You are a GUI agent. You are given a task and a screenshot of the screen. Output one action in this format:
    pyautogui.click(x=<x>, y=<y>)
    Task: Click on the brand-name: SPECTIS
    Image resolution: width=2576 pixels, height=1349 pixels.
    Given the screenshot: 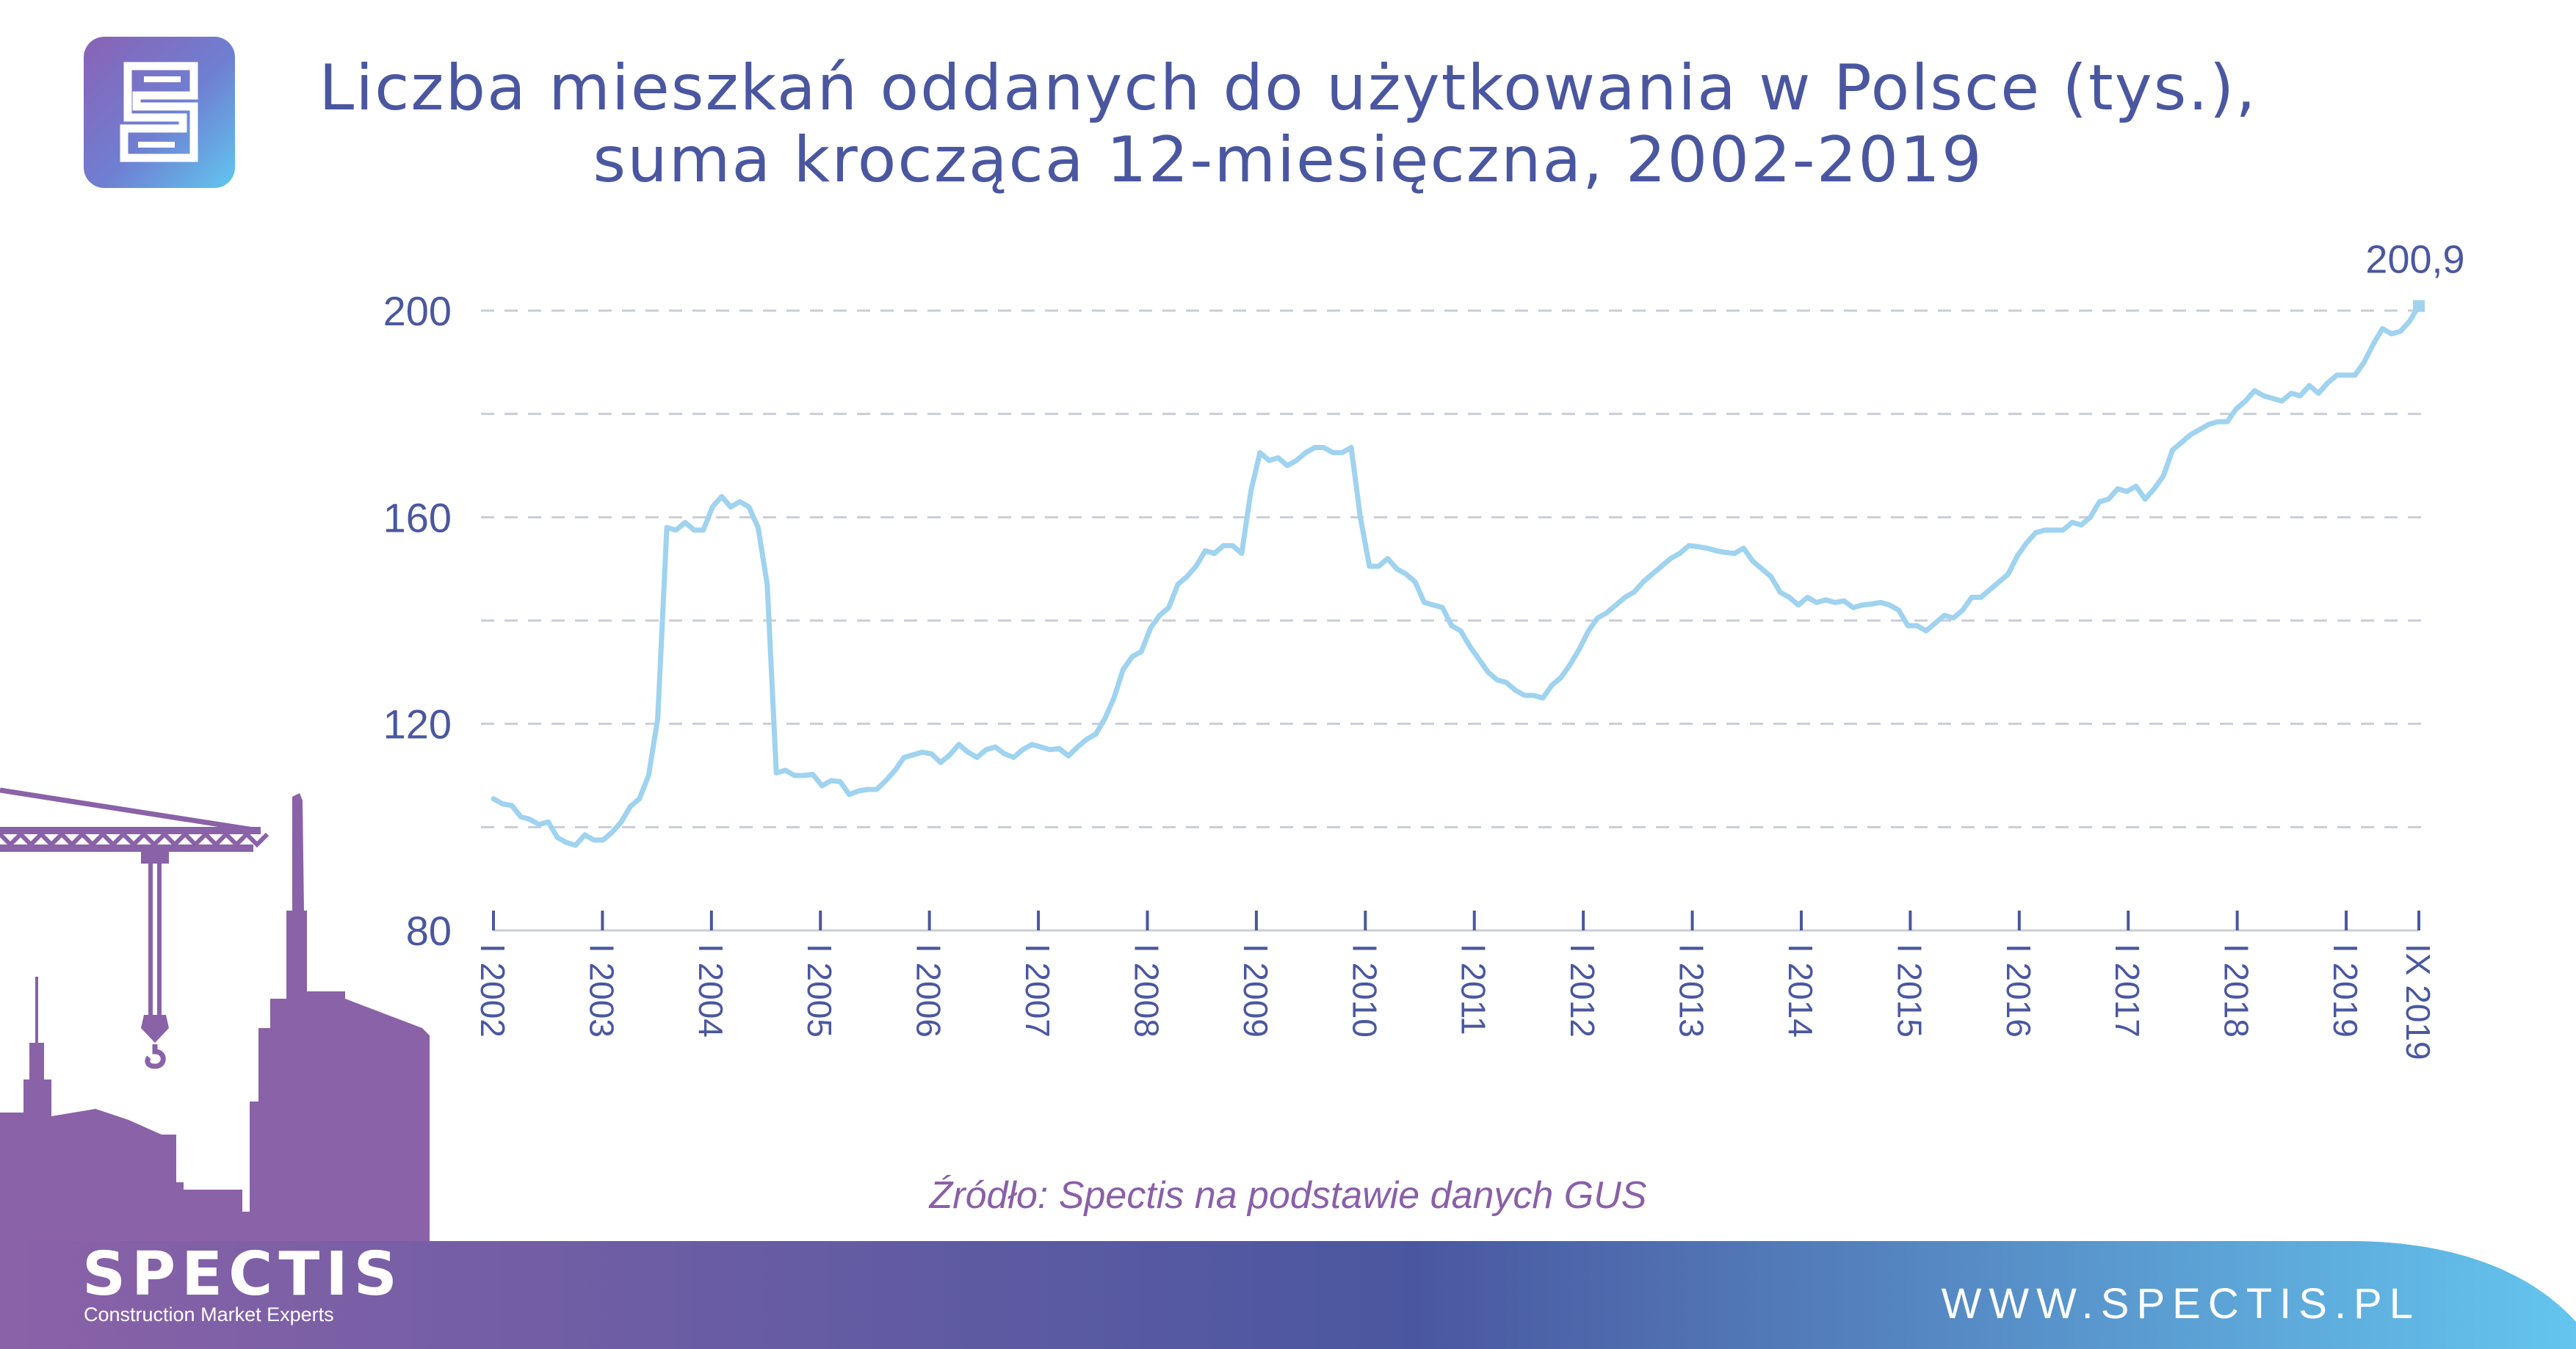 What is the action you would take?
    pyautogui.click(x=242, y=1274)
    